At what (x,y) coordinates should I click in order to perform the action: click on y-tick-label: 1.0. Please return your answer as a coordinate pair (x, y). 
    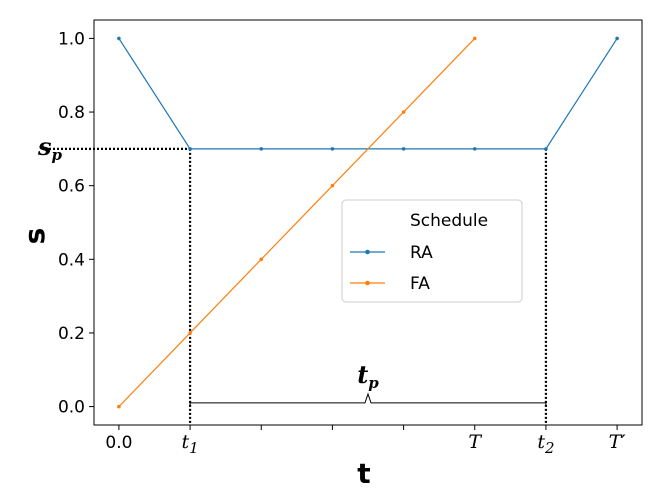
    Looking at the image, I should click on (71, 39).